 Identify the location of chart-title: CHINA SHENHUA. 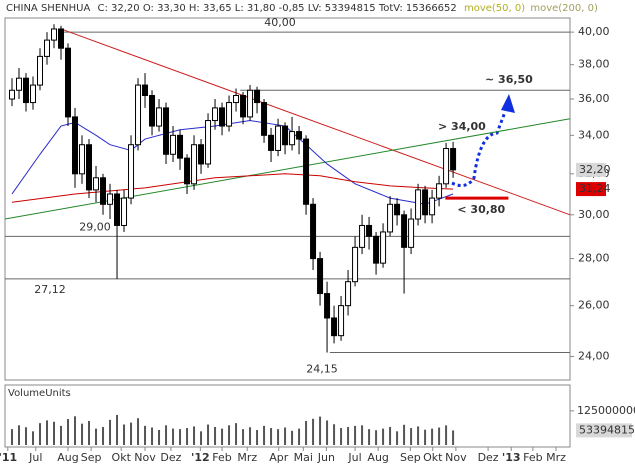
(48, 8).